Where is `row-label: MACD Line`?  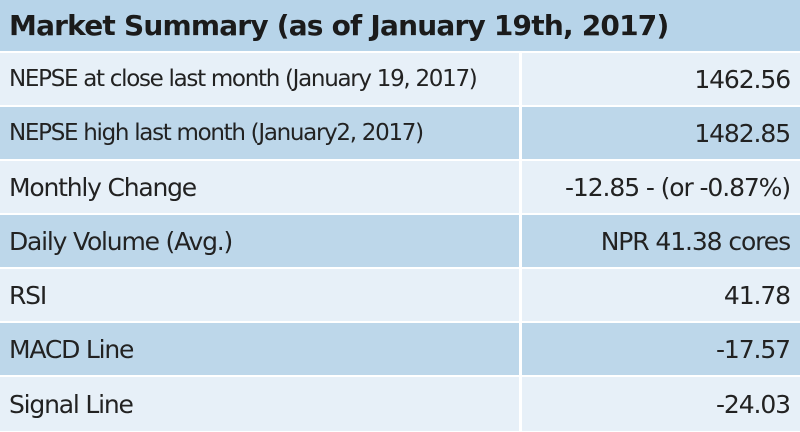 row-label: MACD Line is located at coordinates (261, 349).